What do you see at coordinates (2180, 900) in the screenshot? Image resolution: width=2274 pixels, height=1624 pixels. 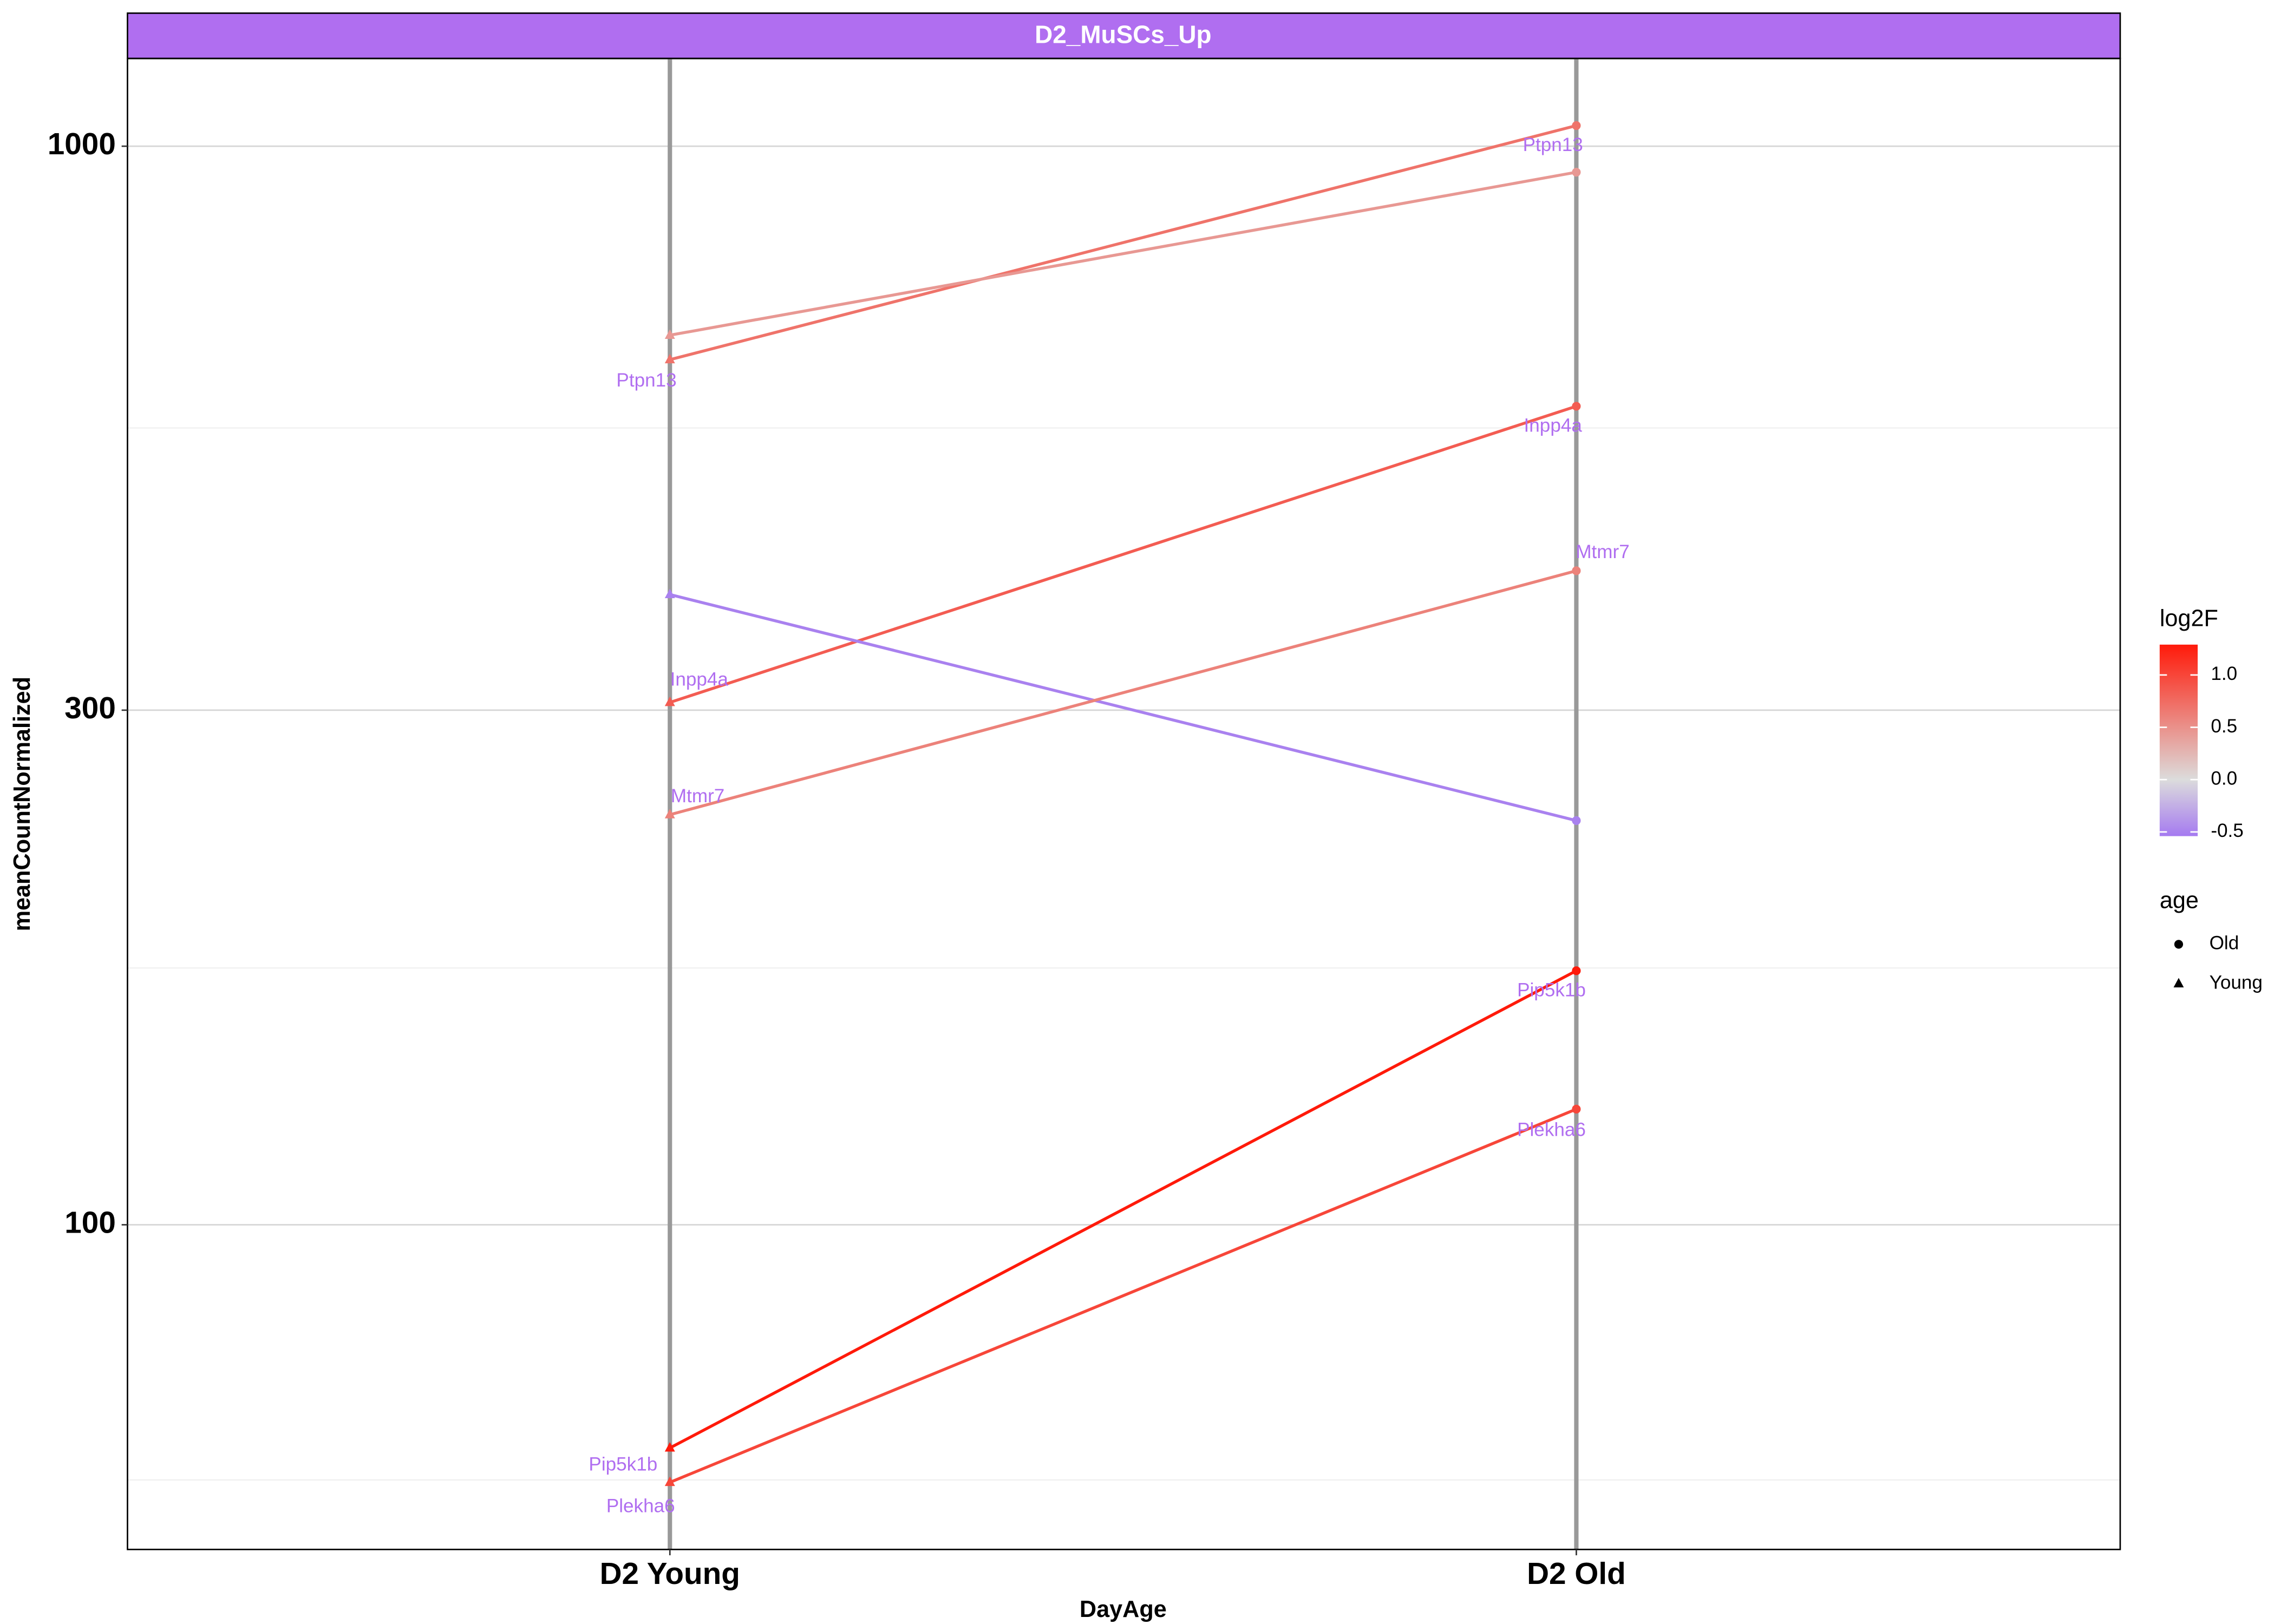 I see `legend-title: age` at bounding box center [2180, 900].